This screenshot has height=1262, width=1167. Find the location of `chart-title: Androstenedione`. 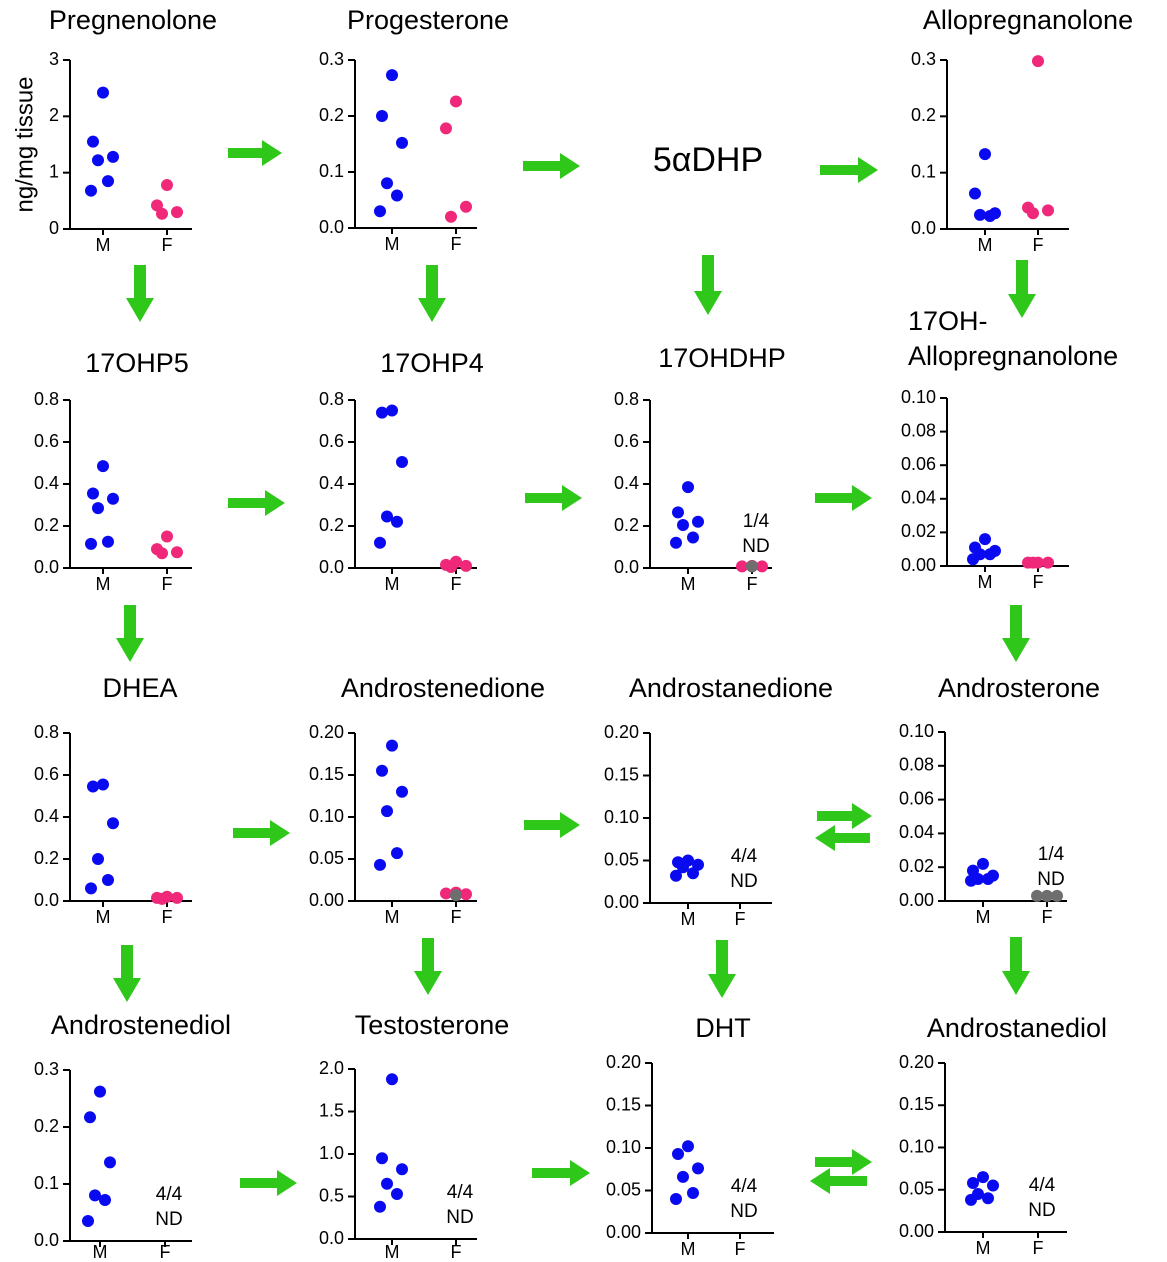

chart-title: Androstenedione is located at coordinates (443, 688).